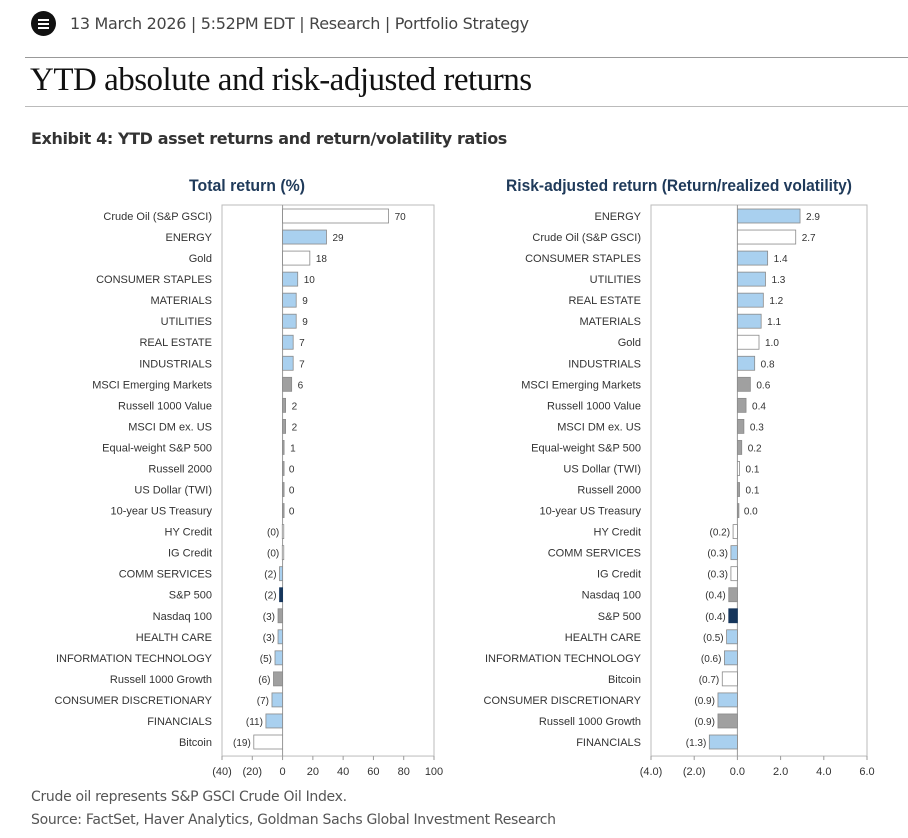  I want to click on x-tick-label: 0, so click(283, 772).